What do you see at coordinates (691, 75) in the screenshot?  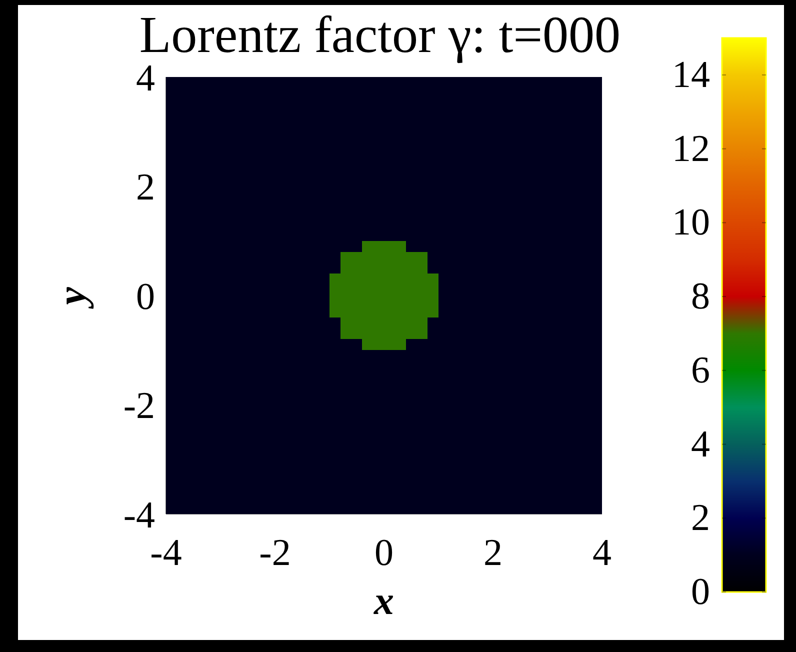 I see `color-bar-label: 14` at bounding box center [691, 75].